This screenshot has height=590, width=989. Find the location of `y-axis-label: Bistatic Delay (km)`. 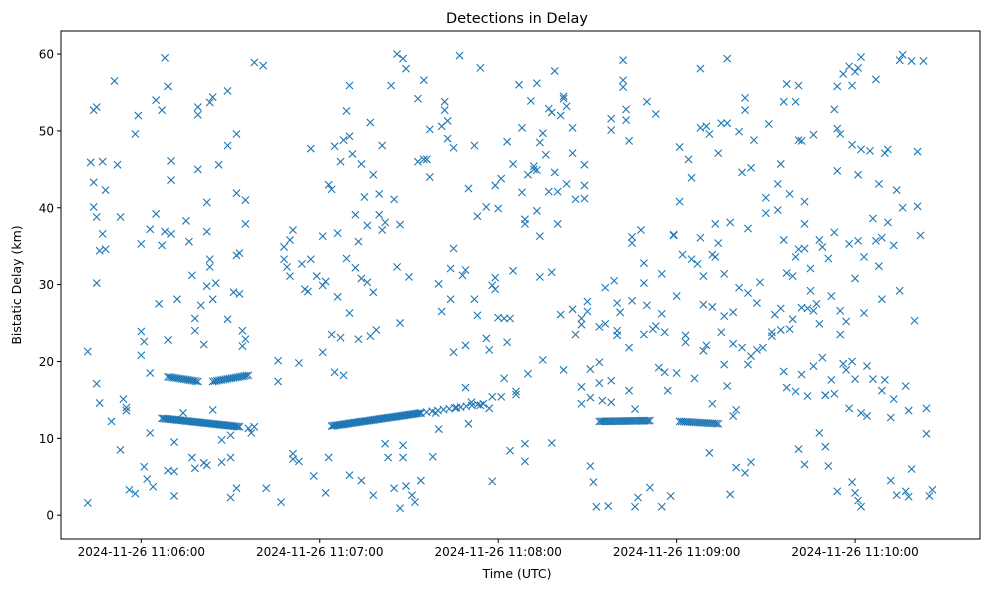

y-axis-label: Bistatic Delay (km) is located at coordinates (16, 284).